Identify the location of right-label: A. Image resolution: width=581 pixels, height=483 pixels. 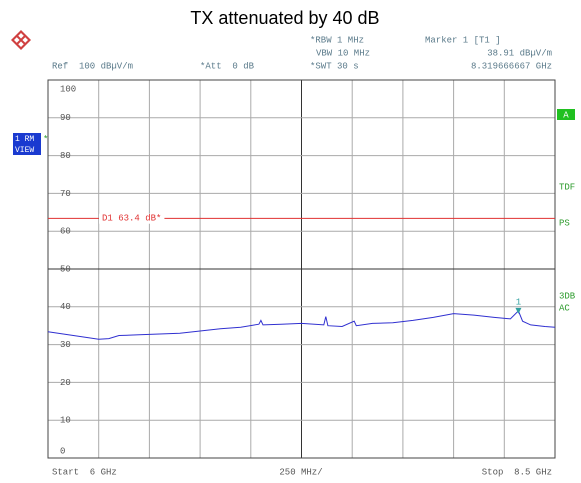
(566, 115).